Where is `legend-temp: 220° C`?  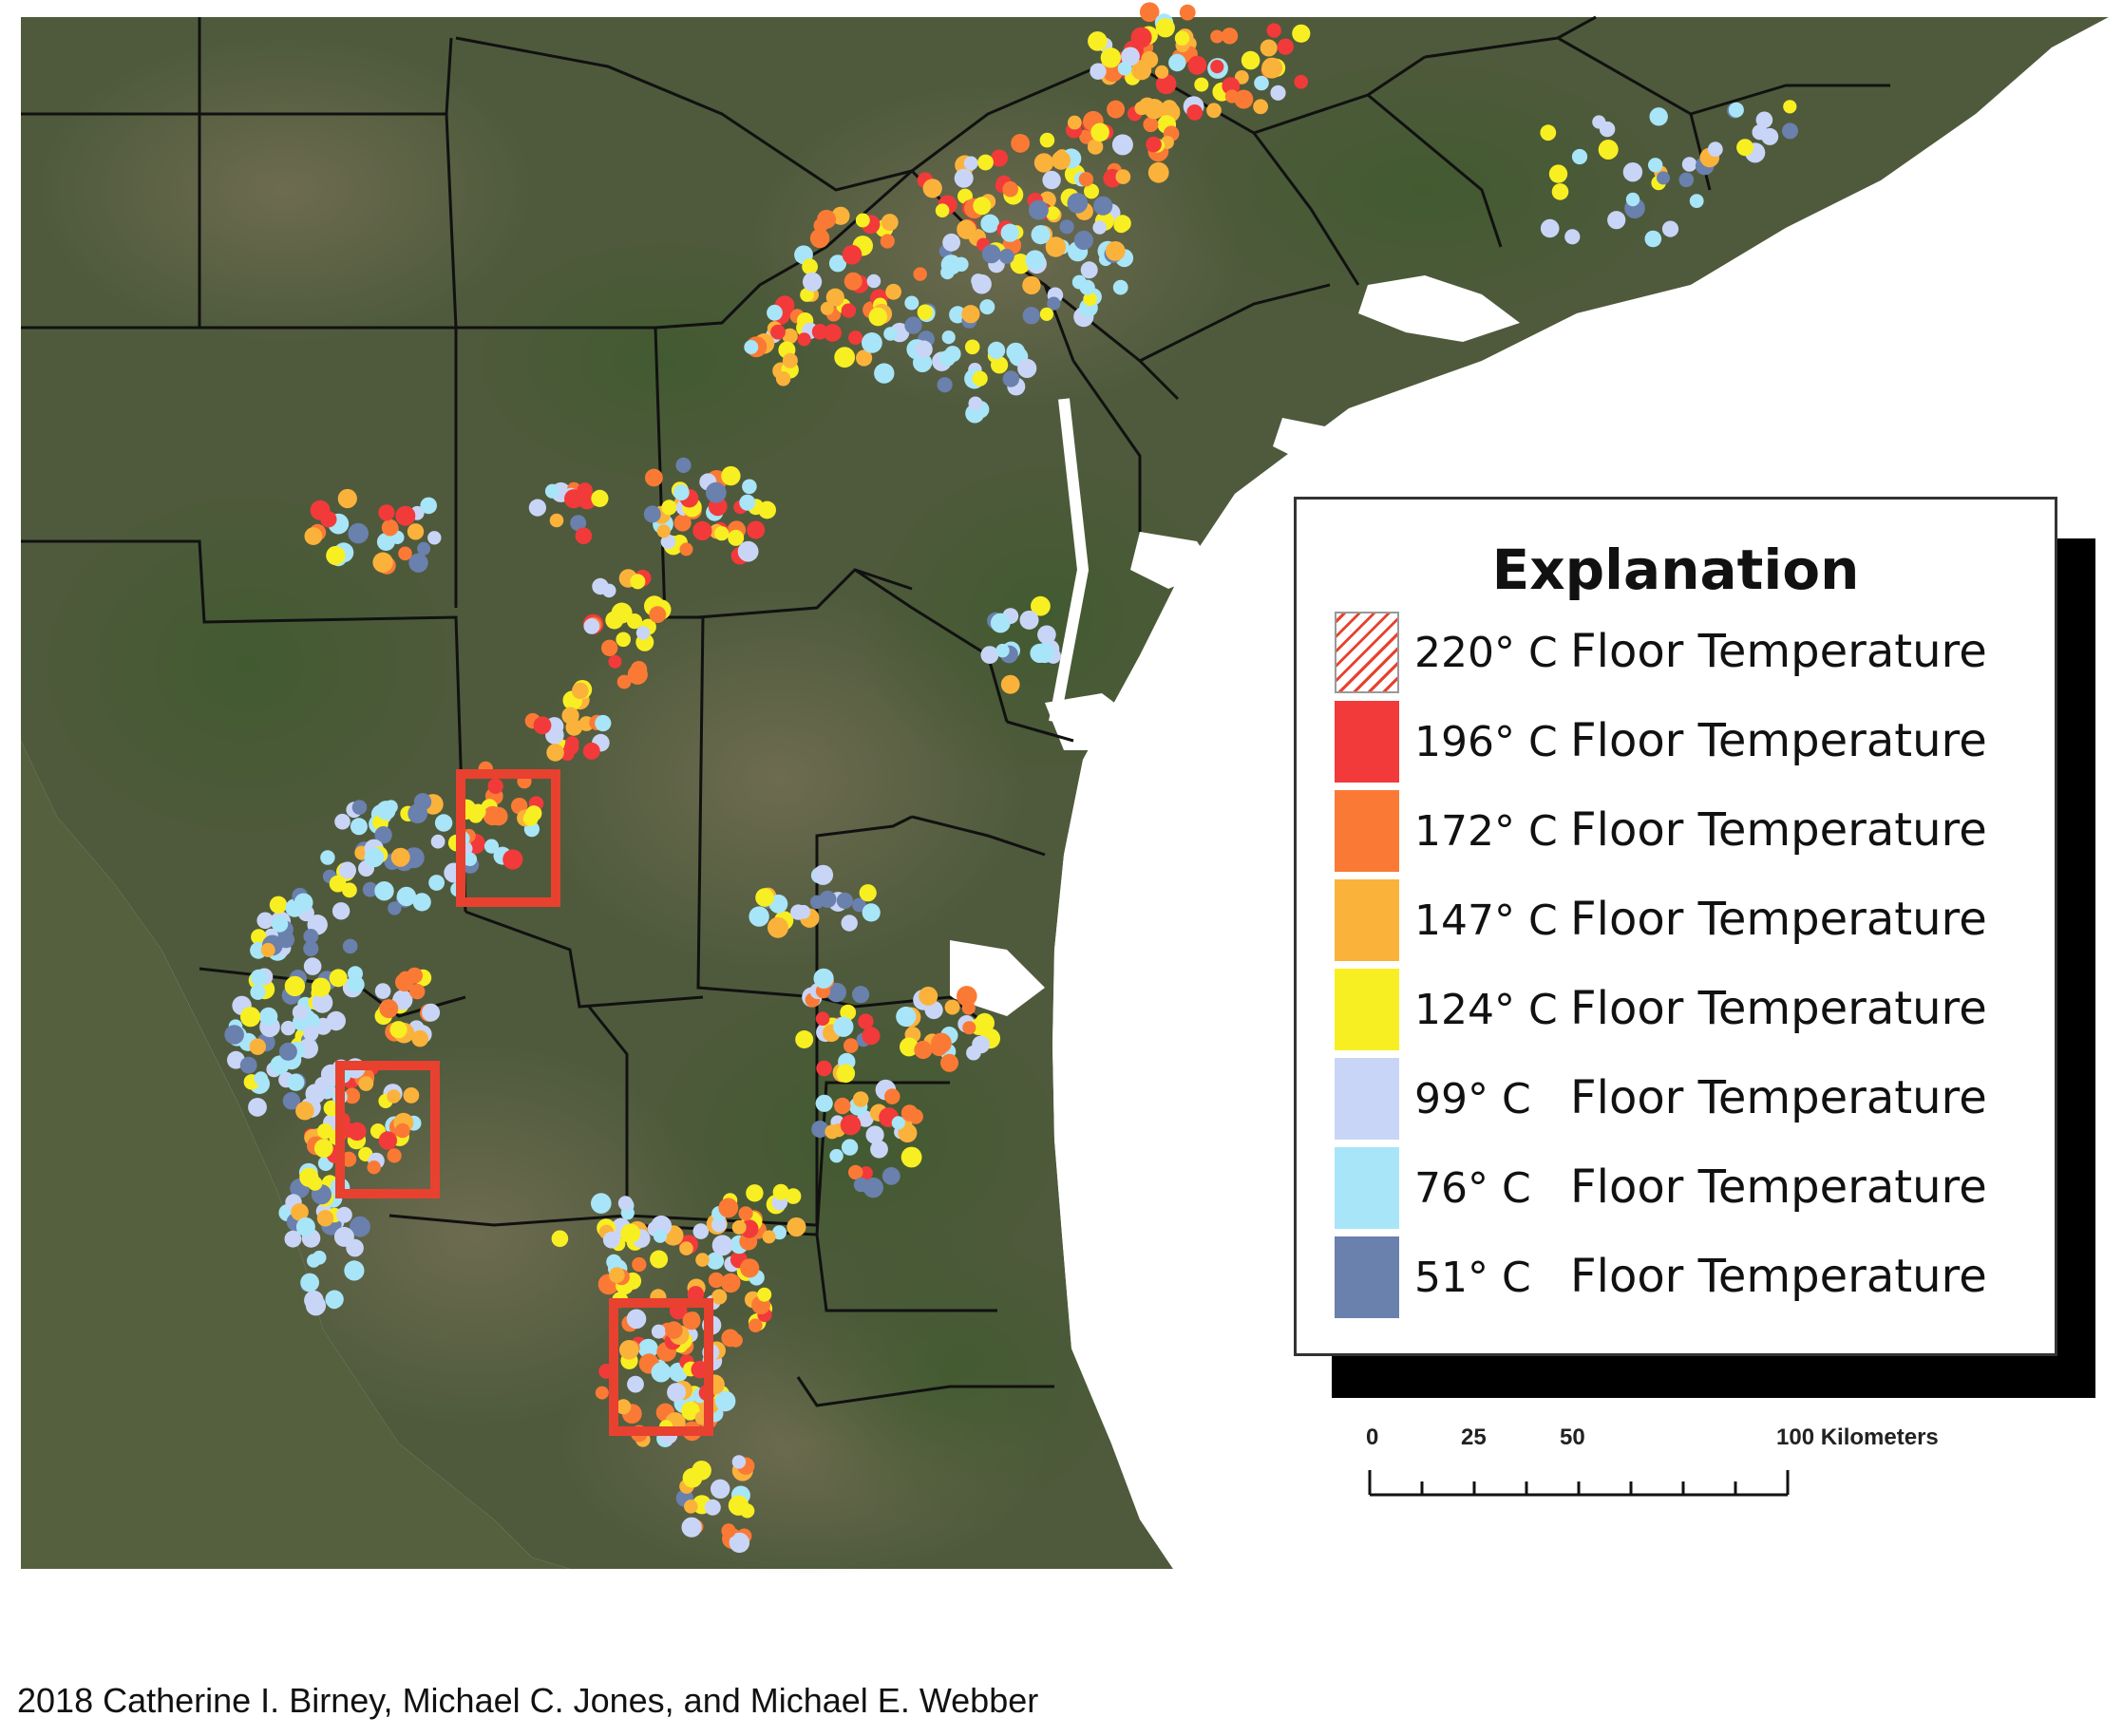 legend-temp: 220° C is located at coordinates (1486, 653).